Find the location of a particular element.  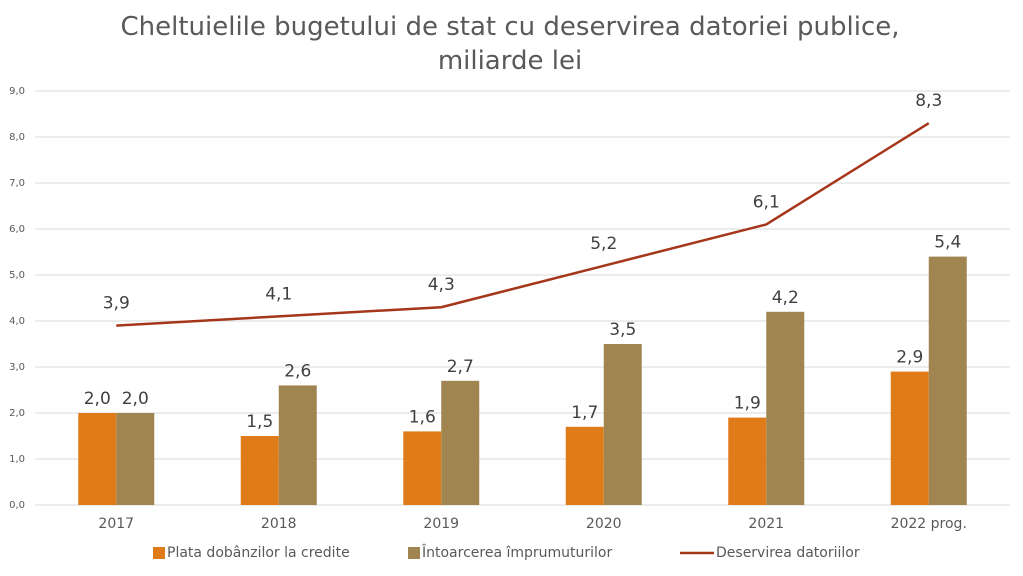

data-label: 4,2 is located at coordinates (785, 298).